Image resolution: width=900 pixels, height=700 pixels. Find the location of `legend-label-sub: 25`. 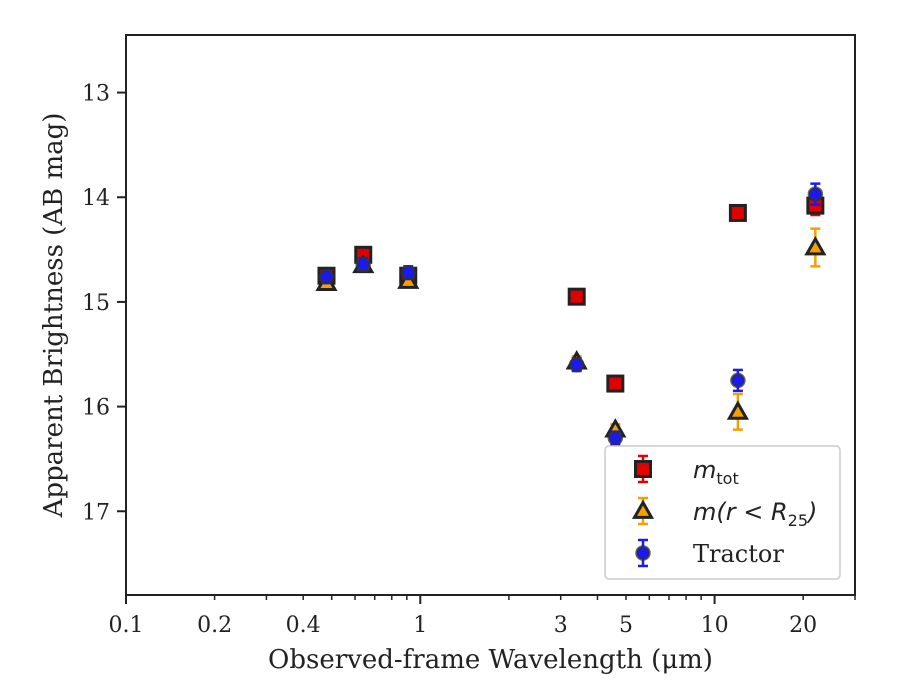

legend-label-sub: 25 is located at coordinates (798, 520).